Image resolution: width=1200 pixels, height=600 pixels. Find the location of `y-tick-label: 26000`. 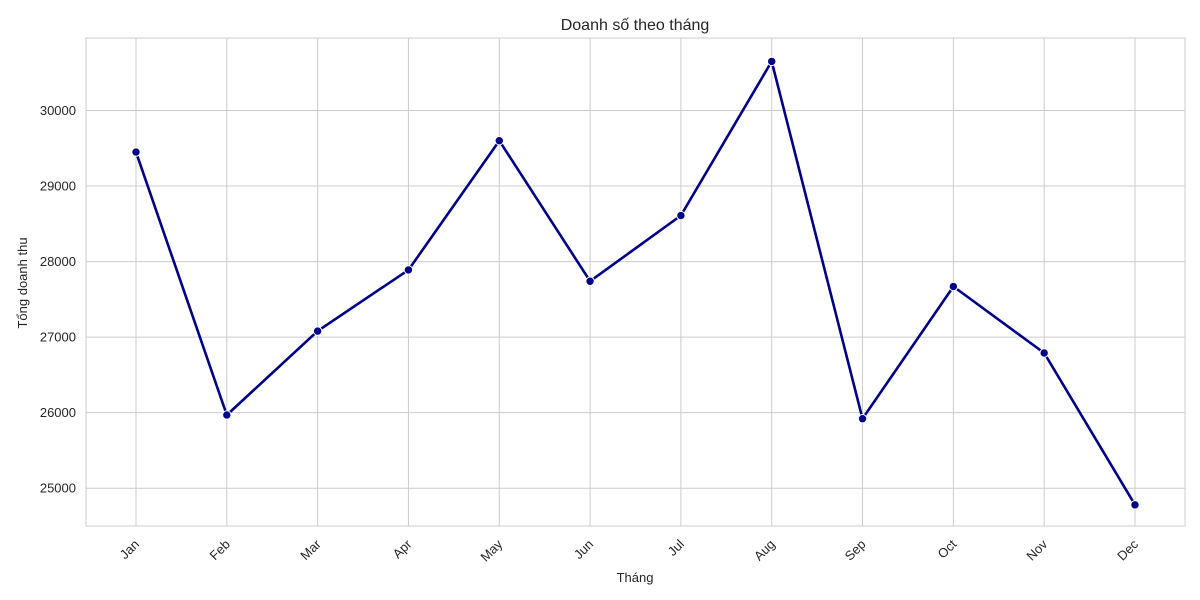

y-tick-label: 26000 is located at coordinates (58, 412).